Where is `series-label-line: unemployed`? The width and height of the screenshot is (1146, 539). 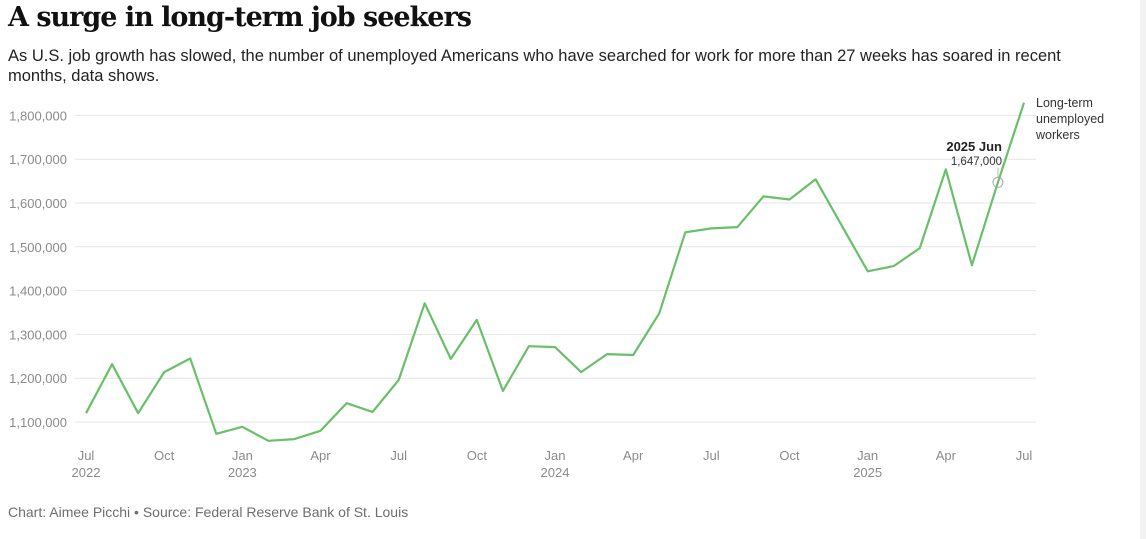
series-label-line: unemployed is located at coordinates (1070, 119).